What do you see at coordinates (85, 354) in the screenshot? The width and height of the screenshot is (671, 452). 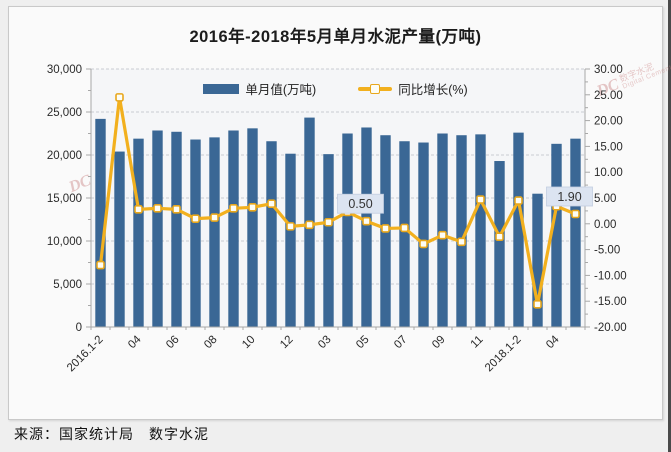 I see `x-axis-label: 2016.1-2` at bounding box center [85, 354].